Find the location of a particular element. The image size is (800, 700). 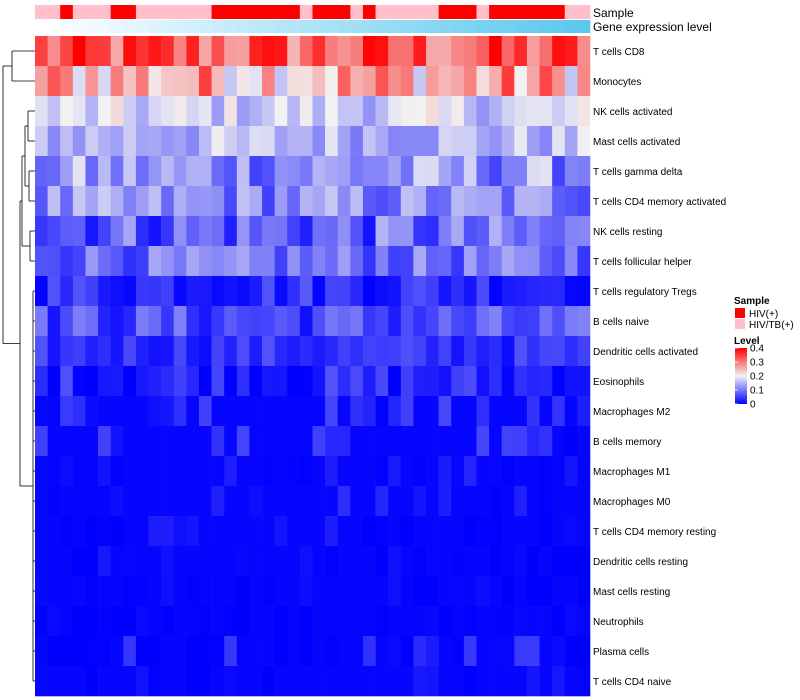

row-label: Macrophages M0 is located at coordinates (632, 502).